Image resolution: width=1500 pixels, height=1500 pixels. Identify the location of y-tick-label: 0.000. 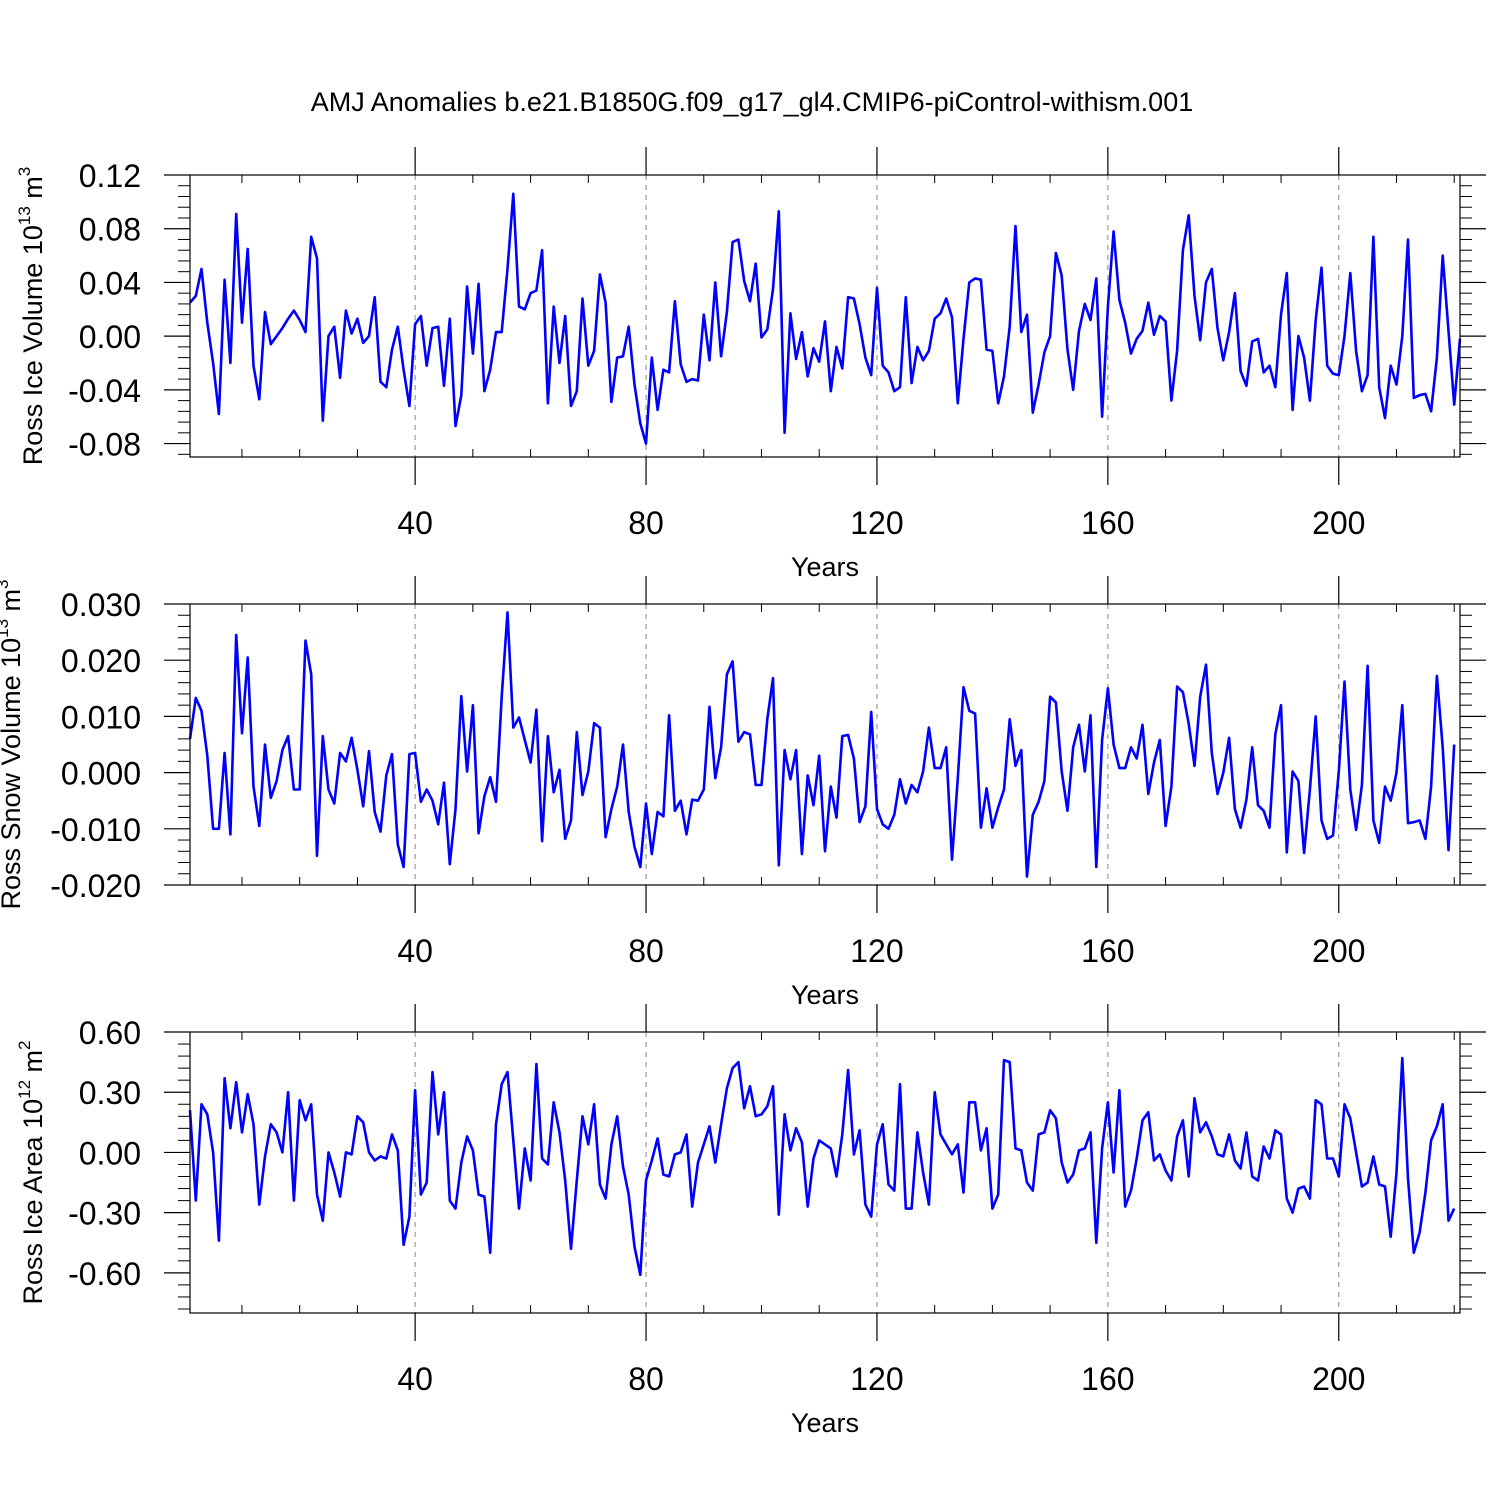
(101, 774).